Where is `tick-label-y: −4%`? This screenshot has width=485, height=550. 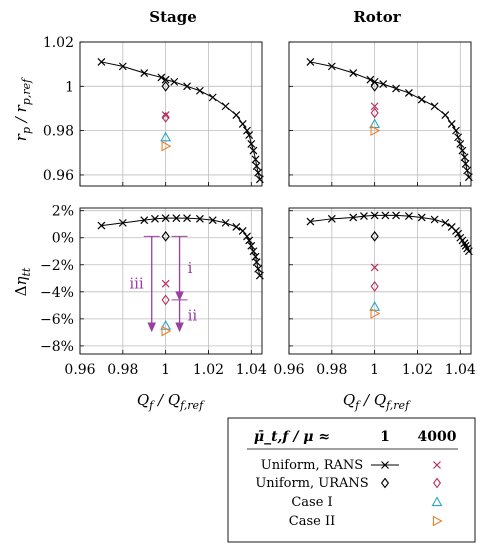 tick-label-y: −4% is located at coordinates (57, 293).